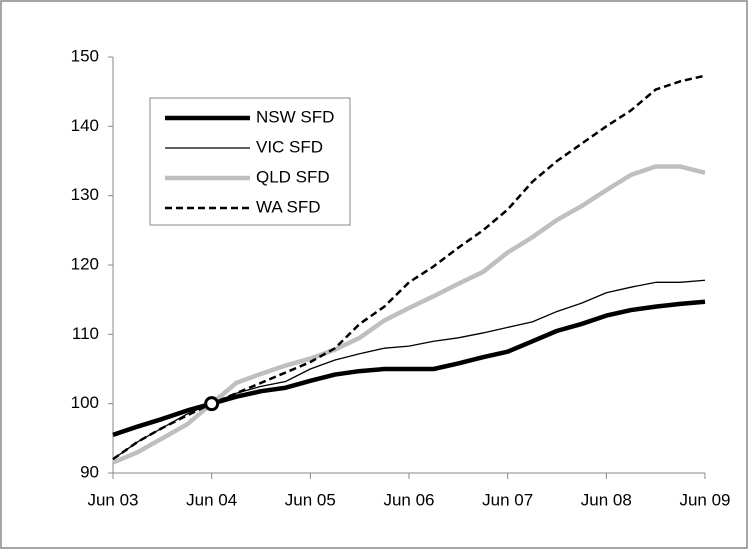  I want to click on y-tick-label: 130, so click(85, 194).